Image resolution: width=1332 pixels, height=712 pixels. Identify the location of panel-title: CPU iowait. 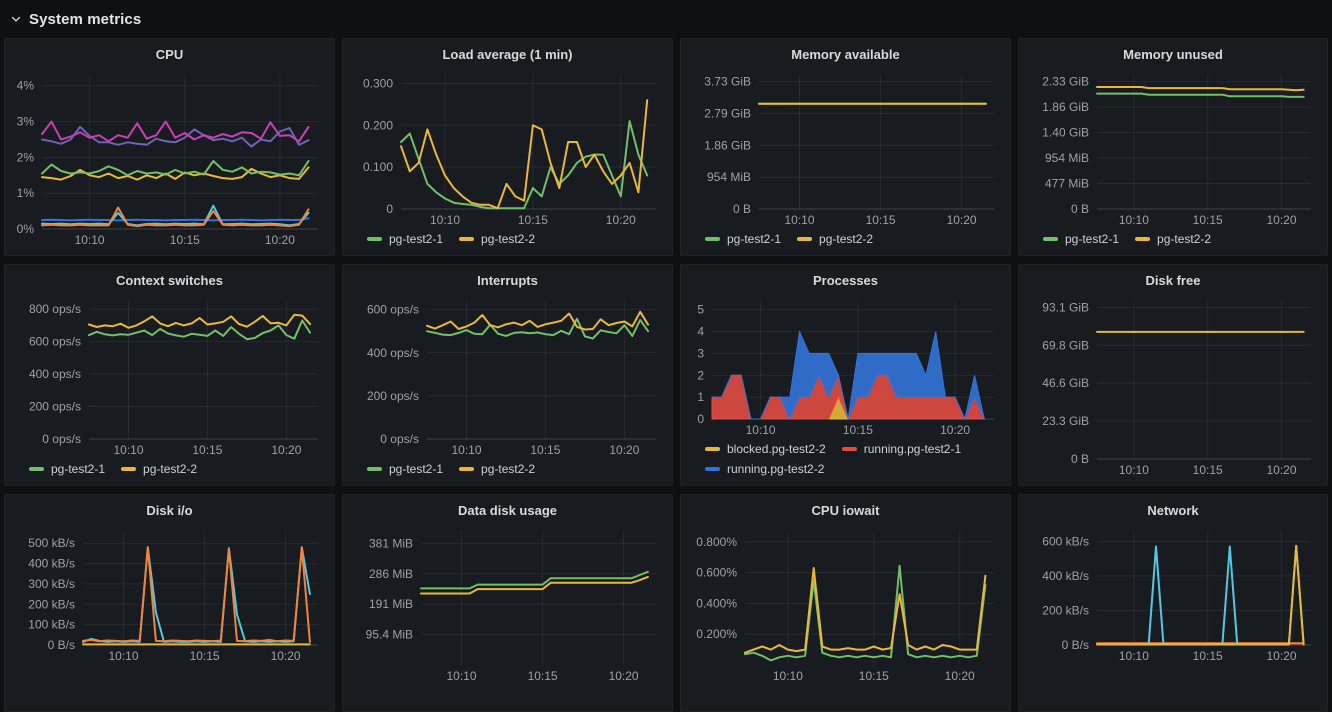
(845, 510).